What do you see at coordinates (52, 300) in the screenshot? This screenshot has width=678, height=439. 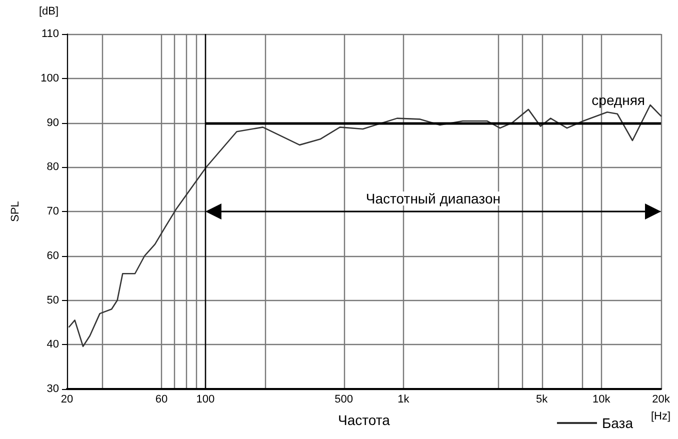 I see `y-tick-label: 50` at bounding box center [52, 300].